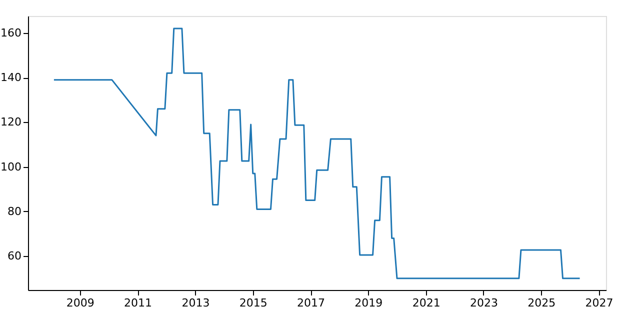 The width and height of the screenshot is (640, 320). Describe the element at coordinates (11, 122) in the screenshot. I see `y-tick-label: 120` at that location.